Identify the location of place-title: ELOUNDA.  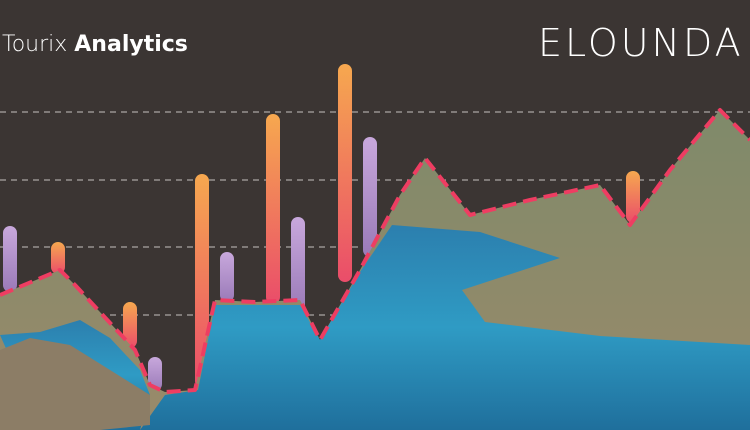
(641, 43).